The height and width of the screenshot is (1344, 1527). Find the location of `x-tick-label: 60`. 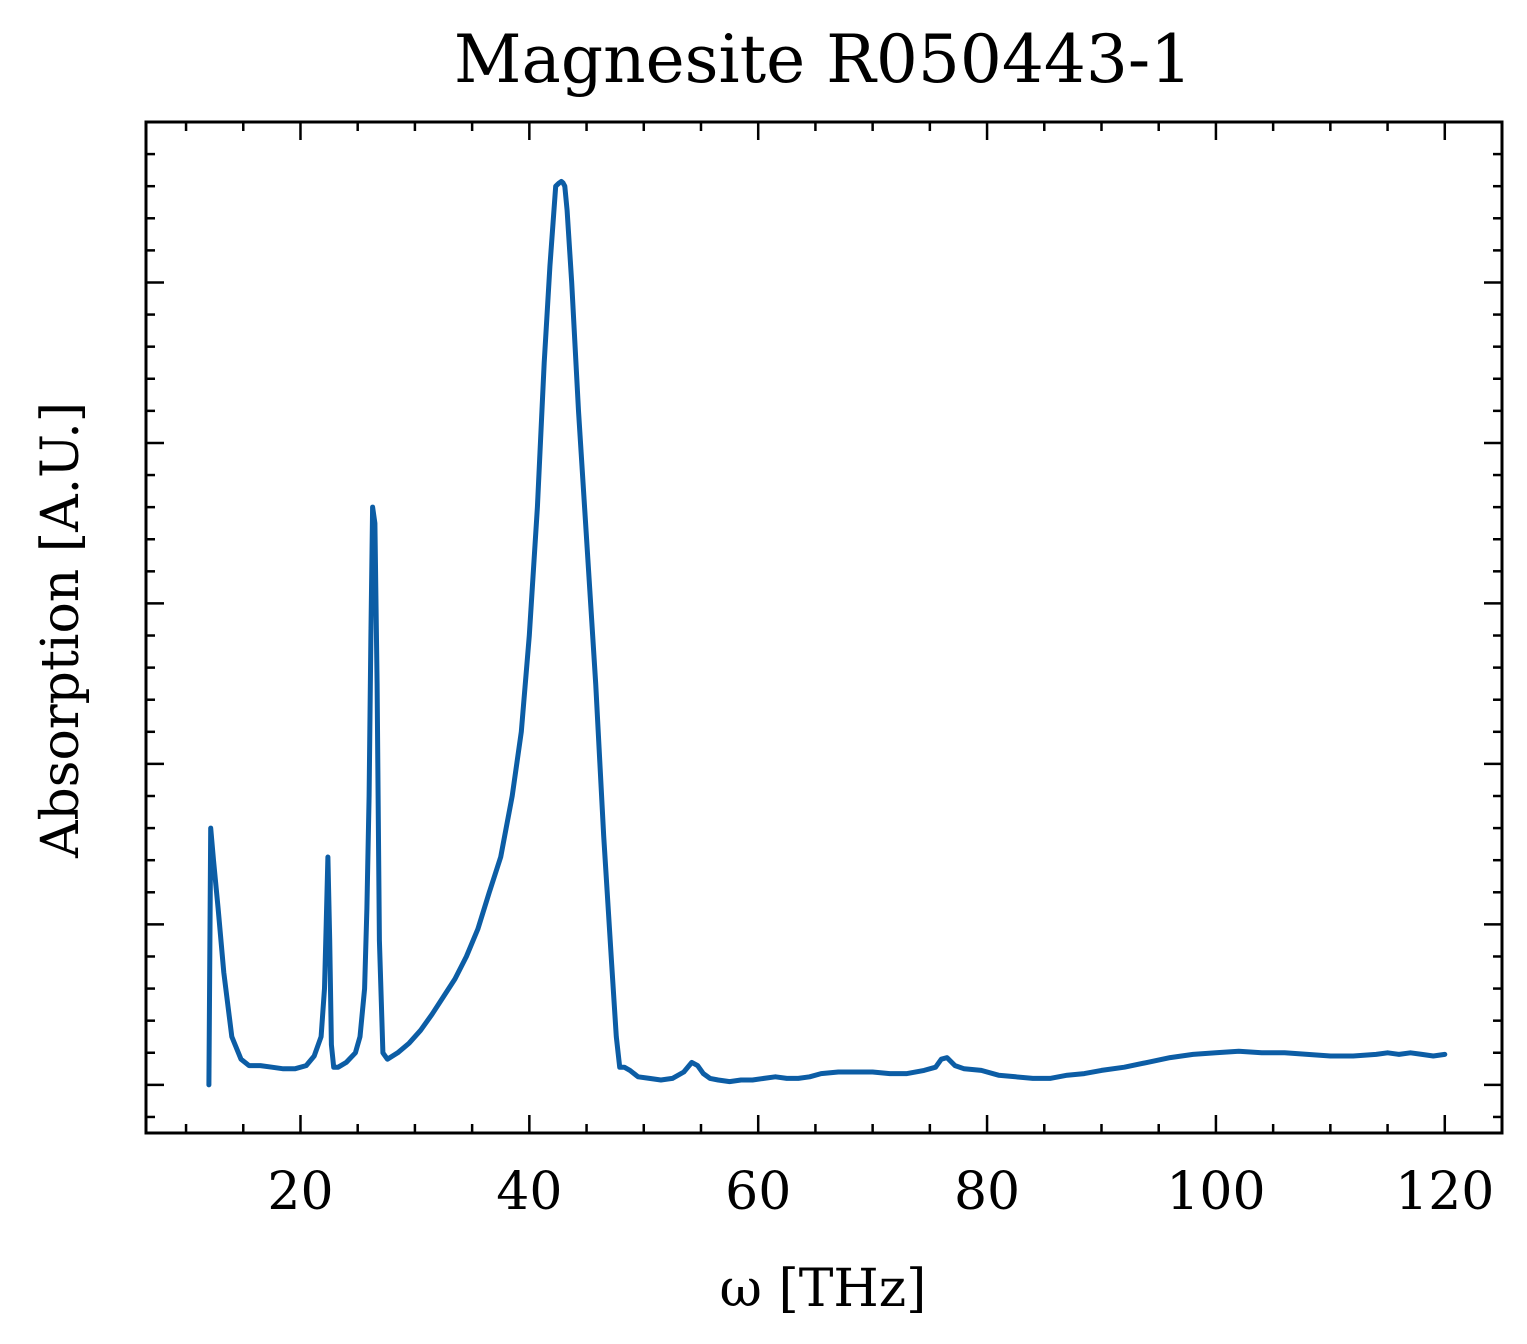

x-tick-label: 60 is located at coordinates (758, 1192).